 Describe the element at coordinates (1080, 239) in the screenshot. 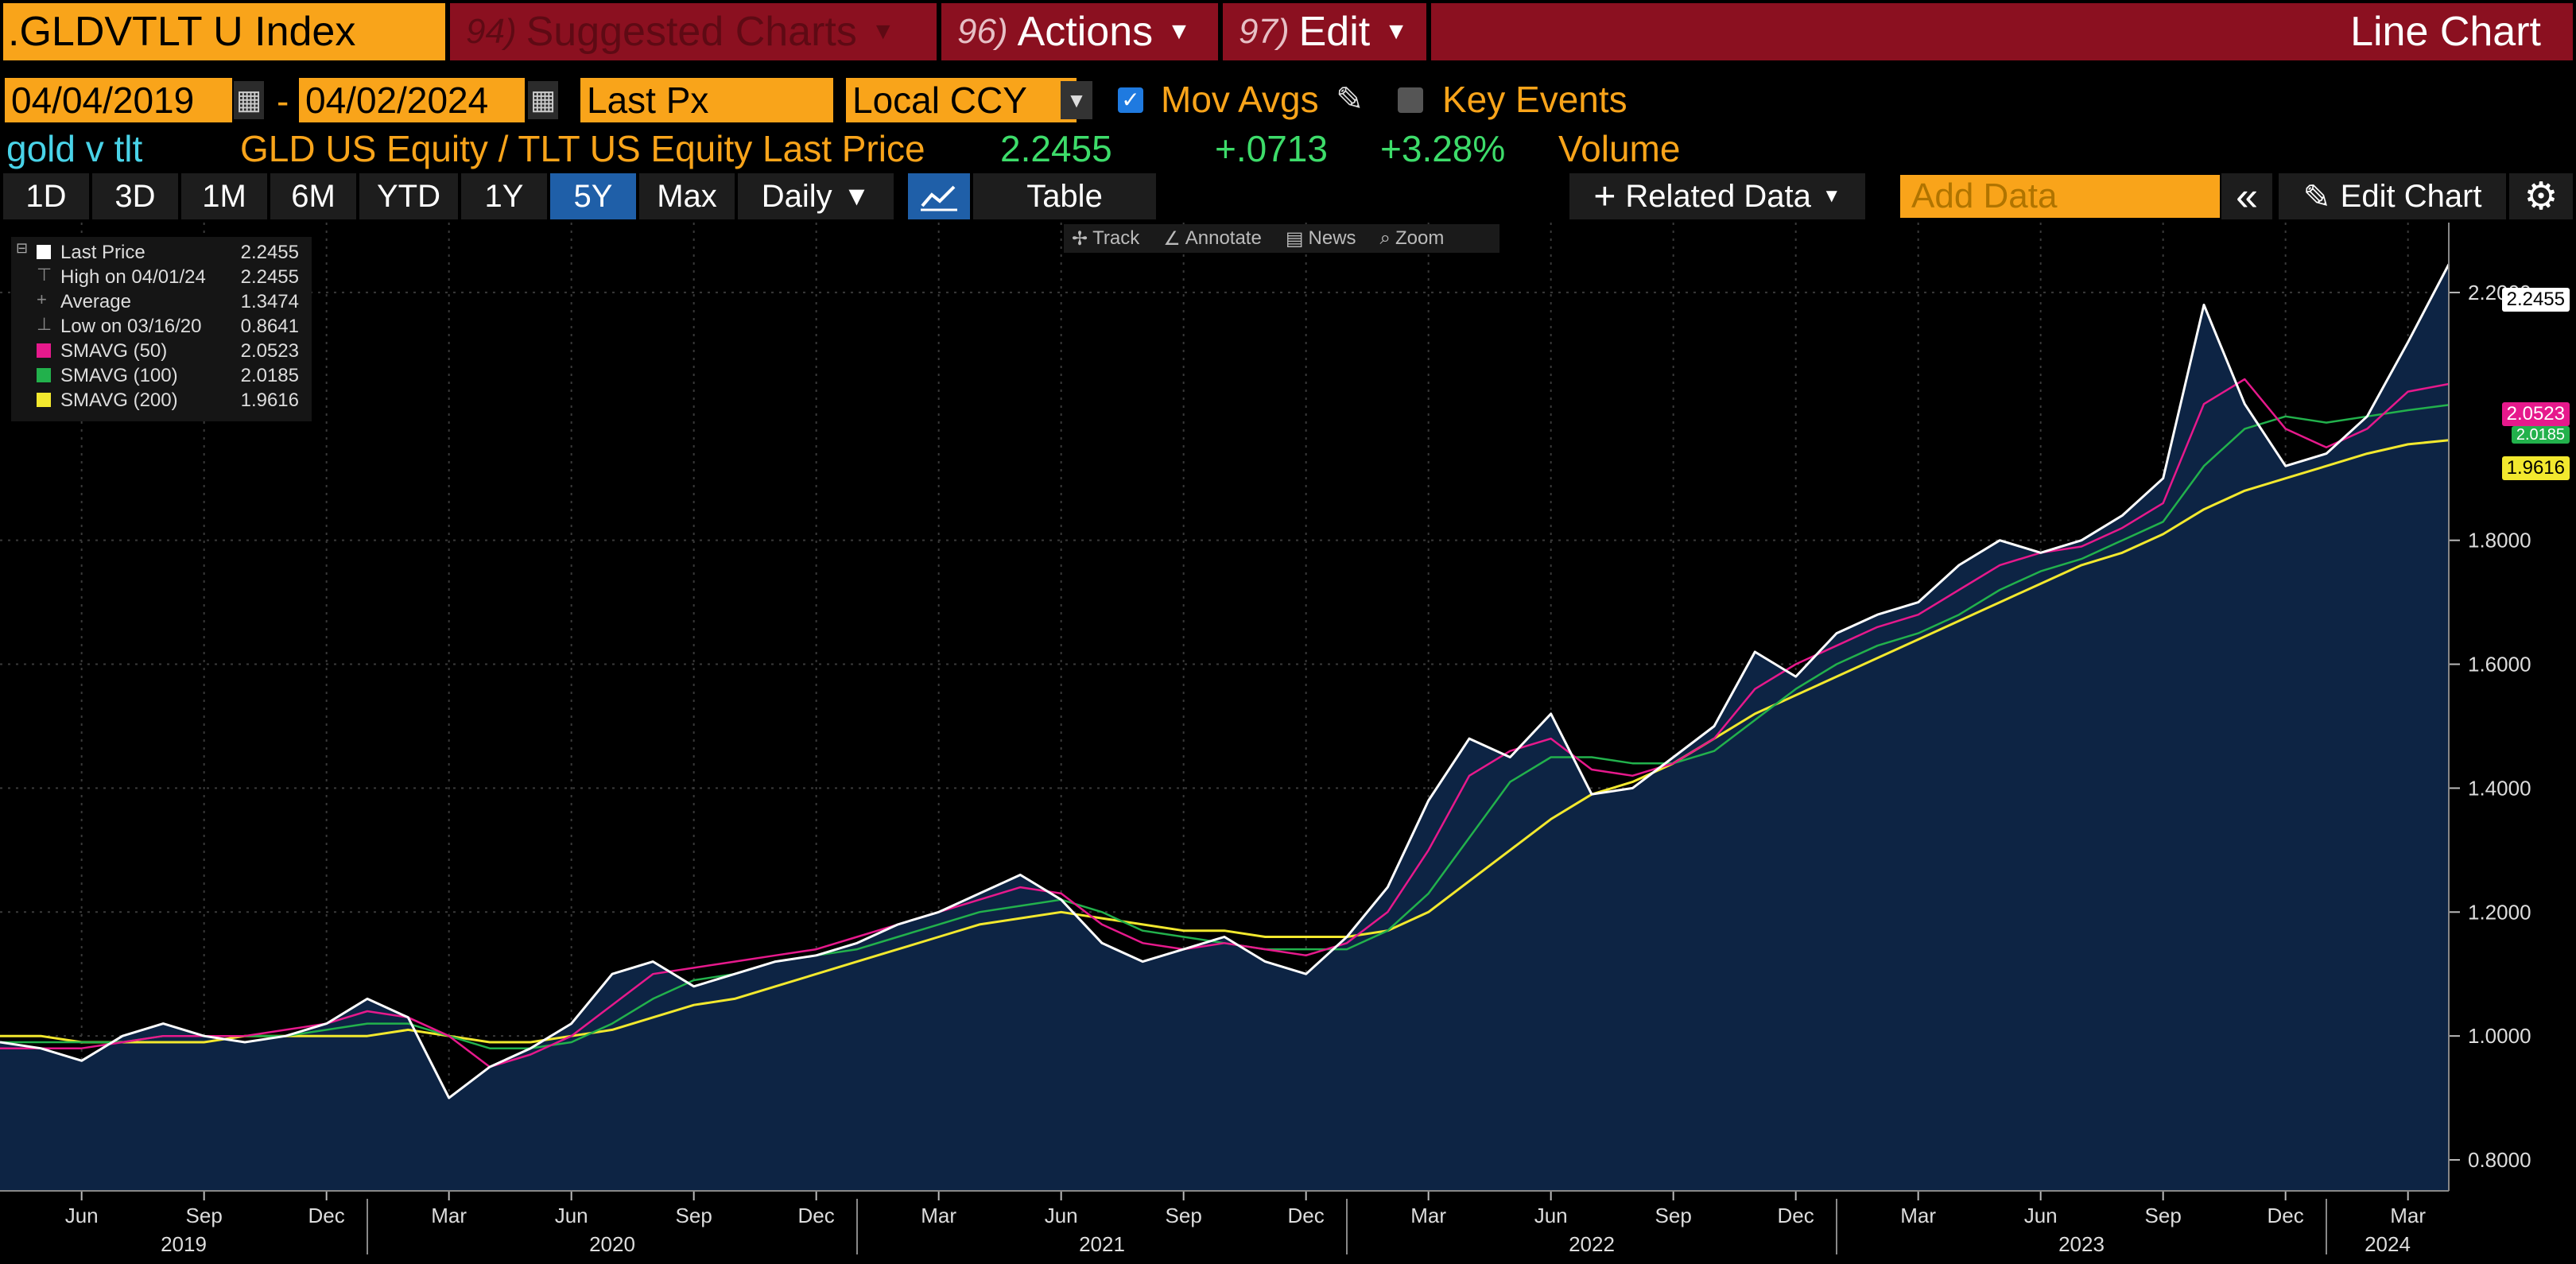

I see `crosshair-icon: ✢` at that location.